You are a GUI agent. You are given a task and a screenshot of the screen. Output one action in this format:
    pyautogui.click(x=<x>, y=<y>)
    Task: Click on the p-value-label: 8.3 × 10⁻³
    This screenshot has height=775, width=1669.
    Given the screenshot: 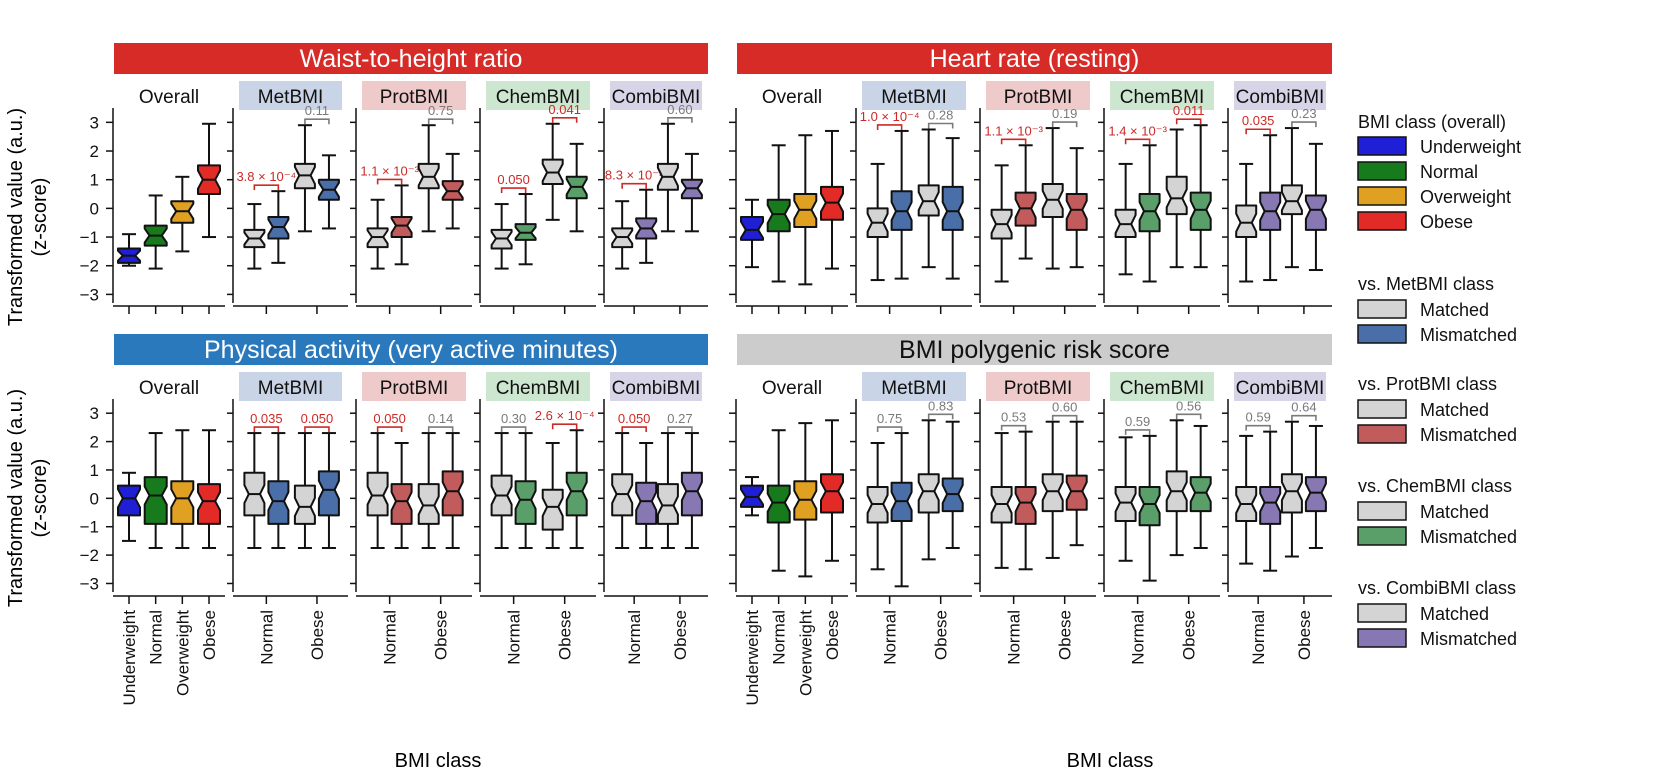 What is the action you would take?
    pyautogui.click(x=634, y=175)
    